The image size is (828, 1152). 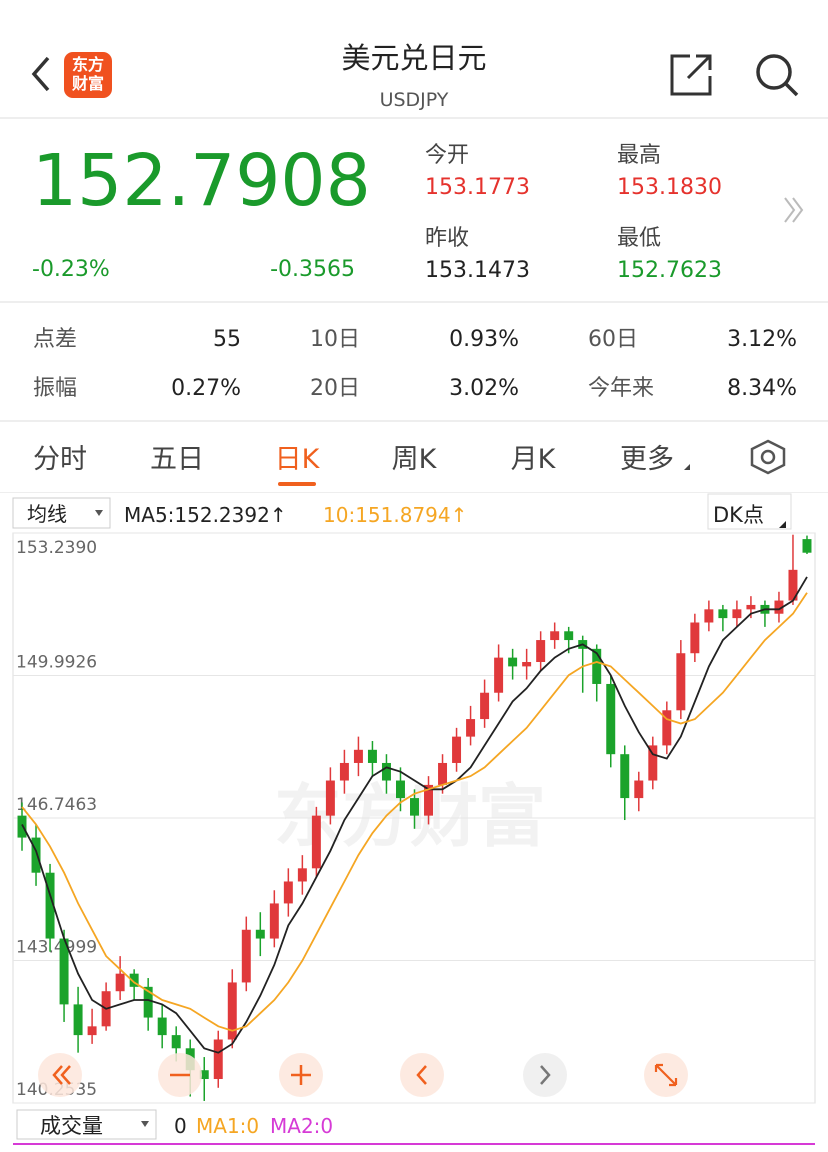 I want to click on volume-ma2: MA2:0, so click(x=301, y=1126).